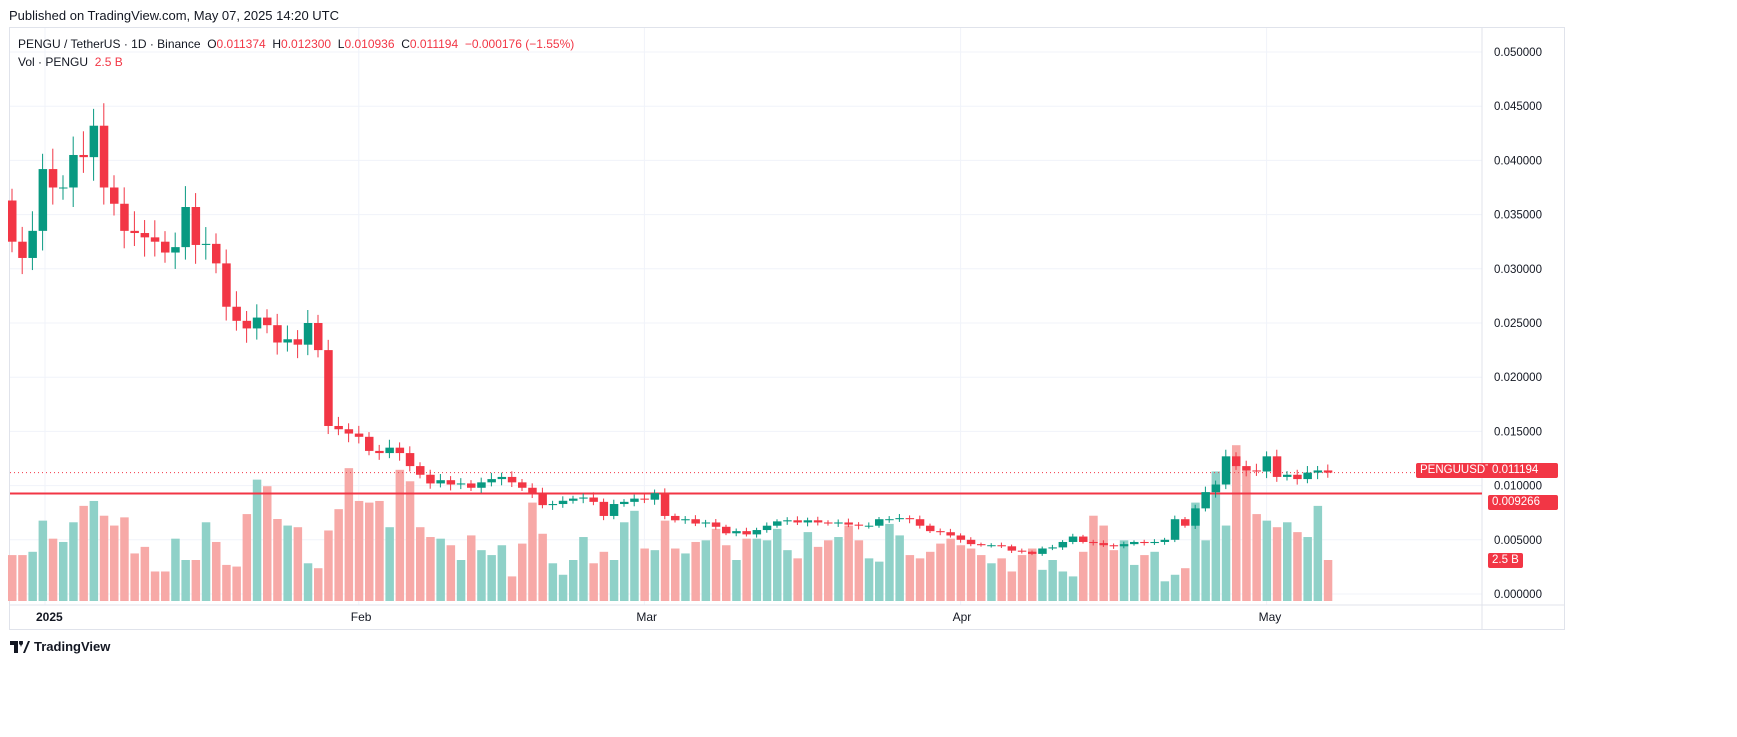  What do you see at coordinates (49, 617) in the screenshot?
I see `x-tick-label: 2025` at bounding box center [49, 617].